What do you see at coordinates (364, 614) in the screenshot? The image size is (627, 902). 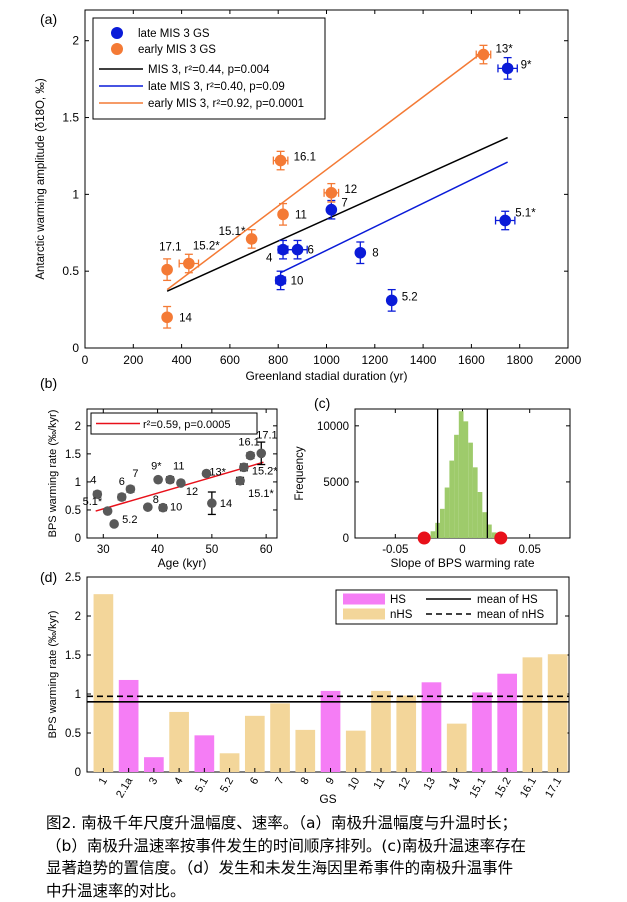 I see `legend-swatch` at bounding box center [364, 614].